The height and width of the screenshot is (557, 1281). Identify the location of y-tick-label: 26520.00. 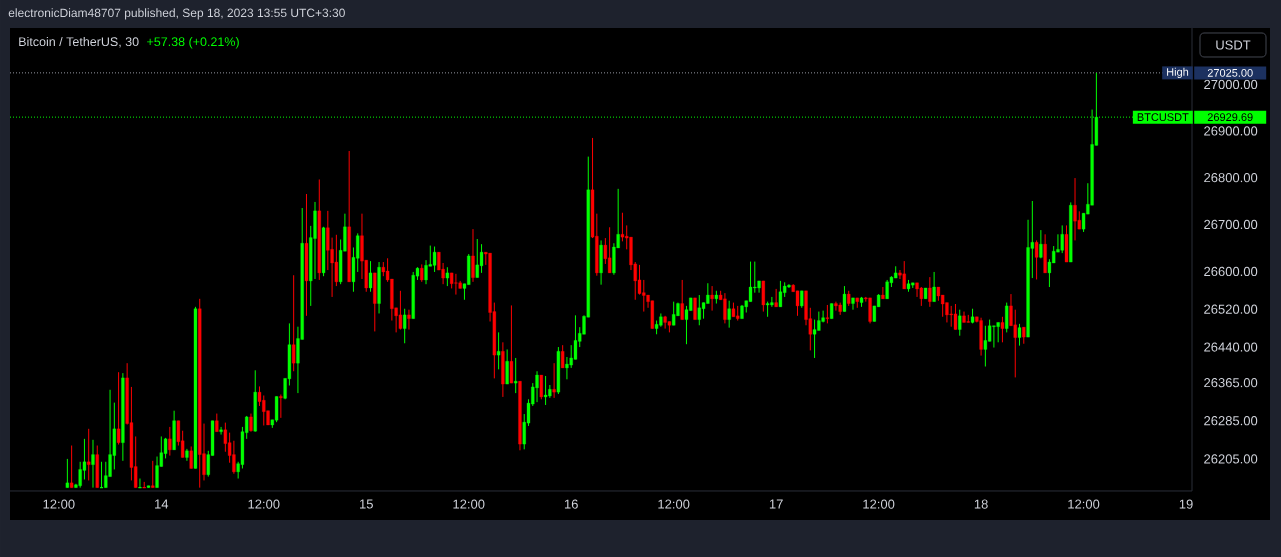
(1231, 309).